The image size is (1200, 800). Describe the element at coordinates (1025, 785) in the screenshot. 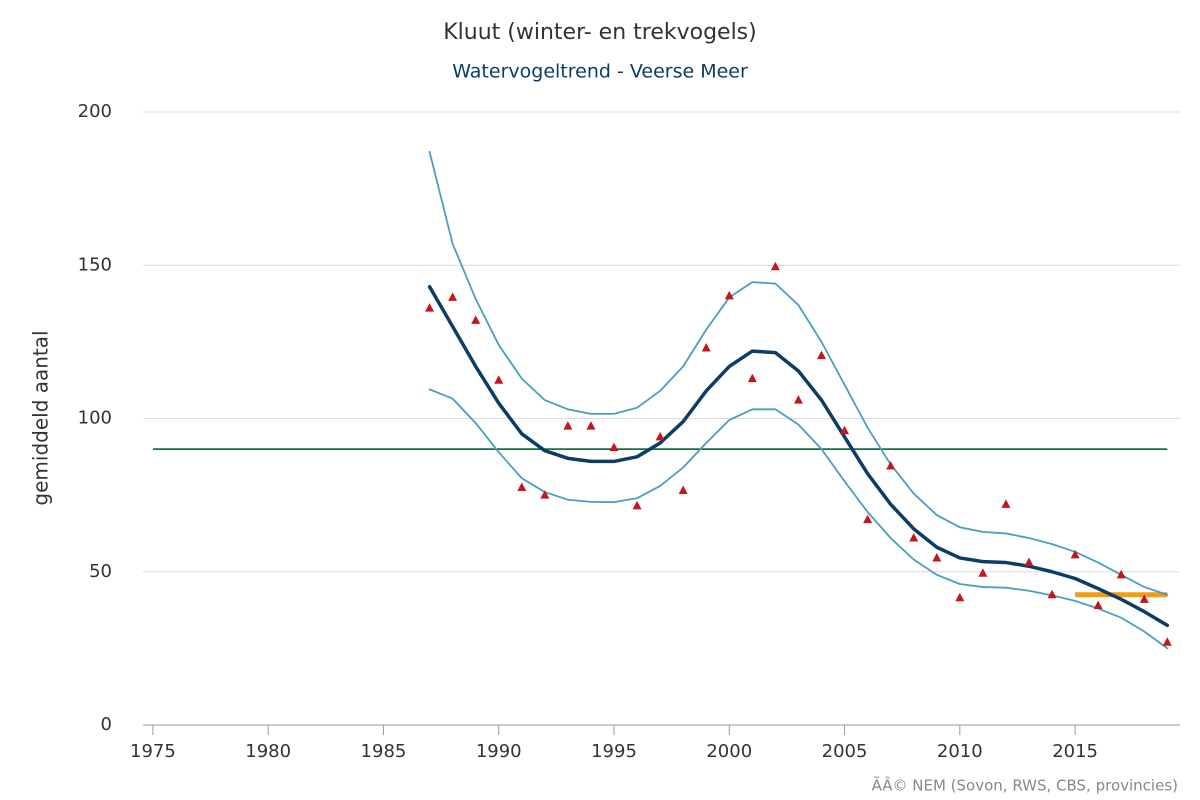

I see `credit: ÃÂ© NEM (Sovon, RWS, CBS, provincies)` at that location.